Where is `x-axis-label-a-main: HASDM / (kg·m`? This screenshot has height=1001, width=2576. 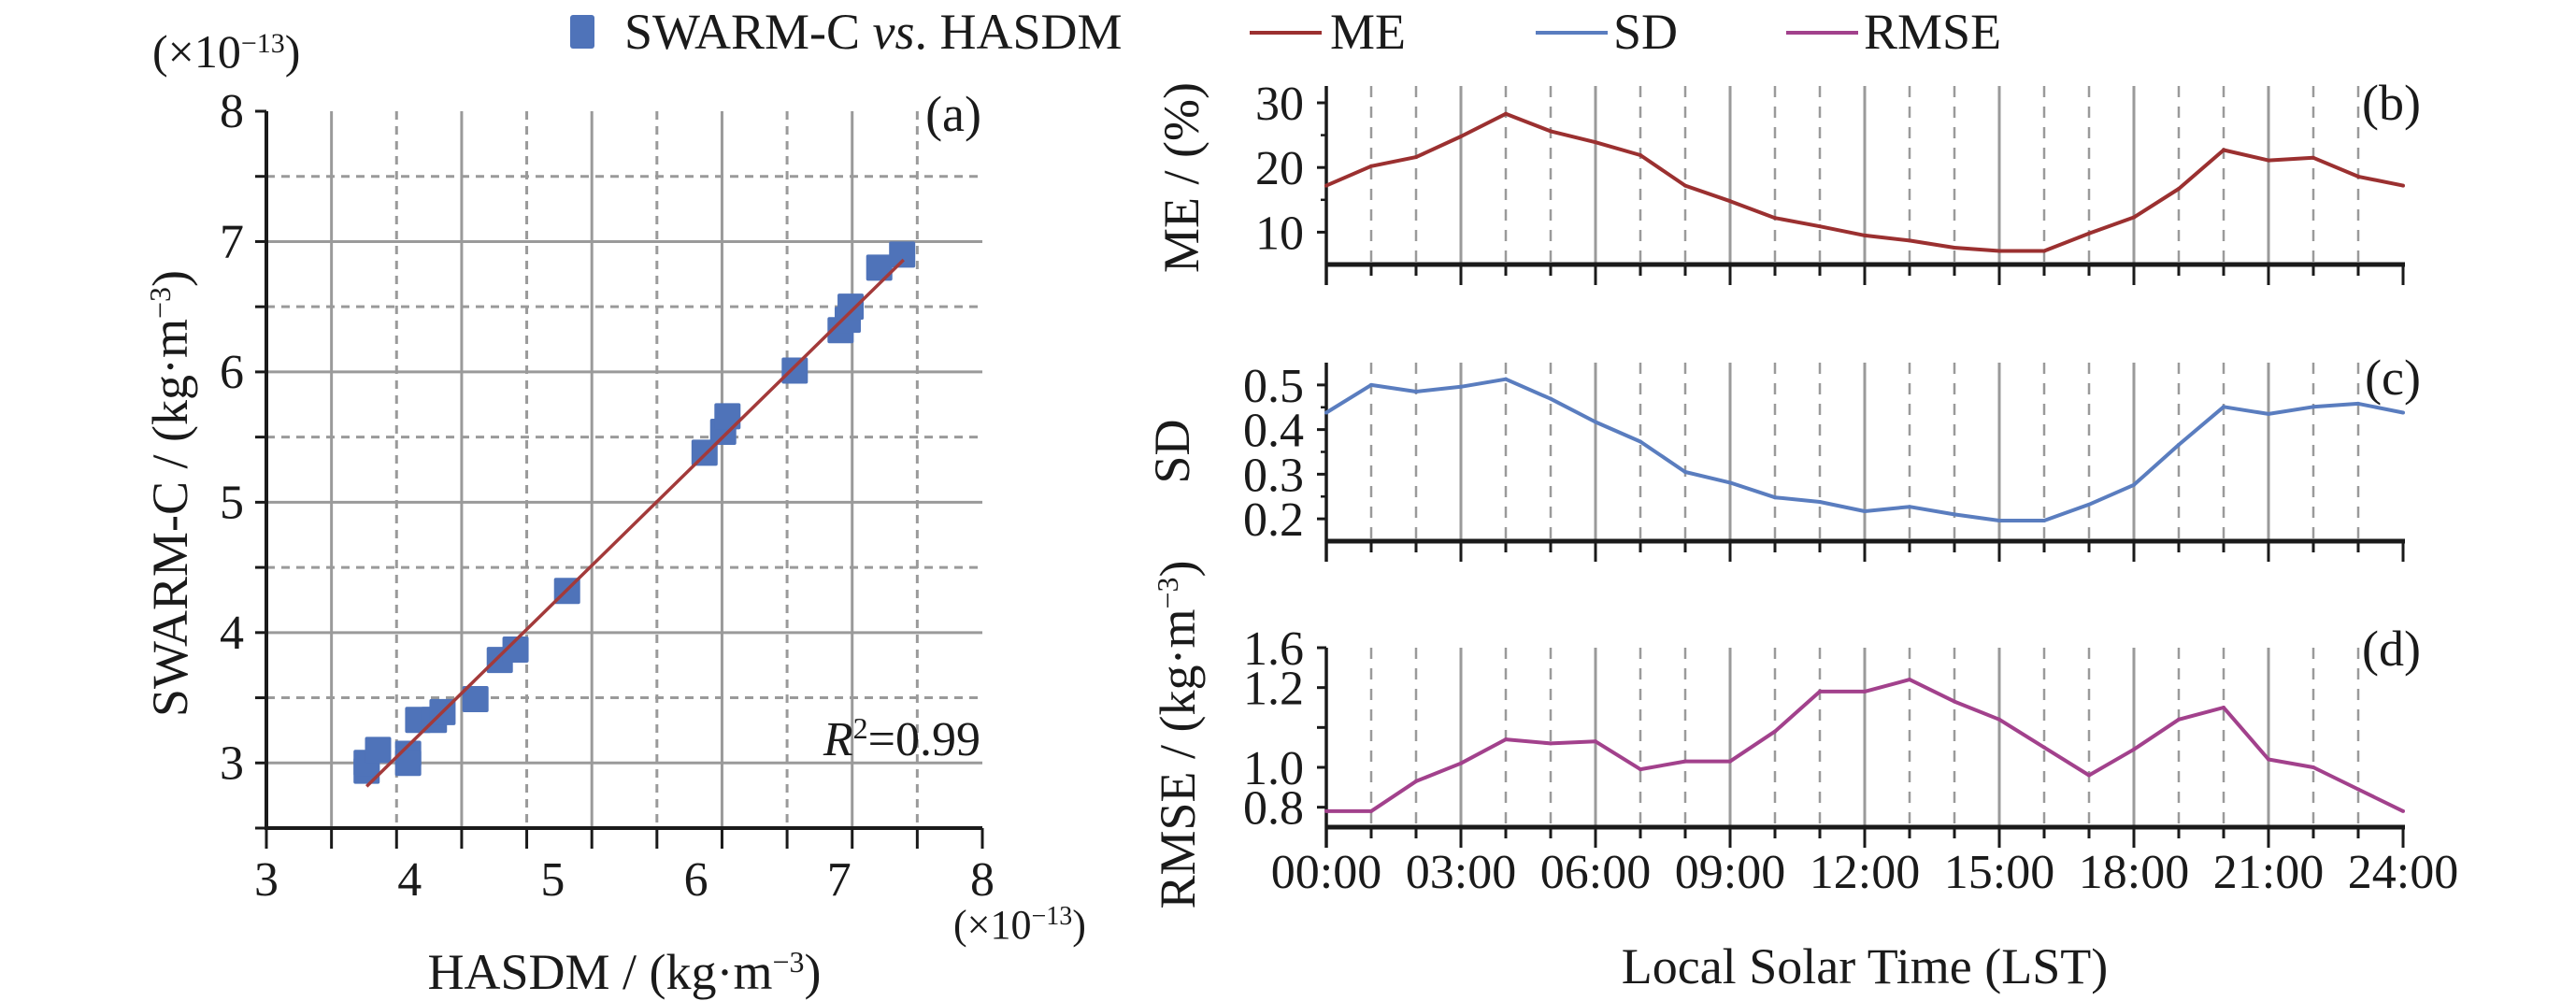
x-axis-label-a-main: HASDM / (kg·m is located at coordinates (599, 972).